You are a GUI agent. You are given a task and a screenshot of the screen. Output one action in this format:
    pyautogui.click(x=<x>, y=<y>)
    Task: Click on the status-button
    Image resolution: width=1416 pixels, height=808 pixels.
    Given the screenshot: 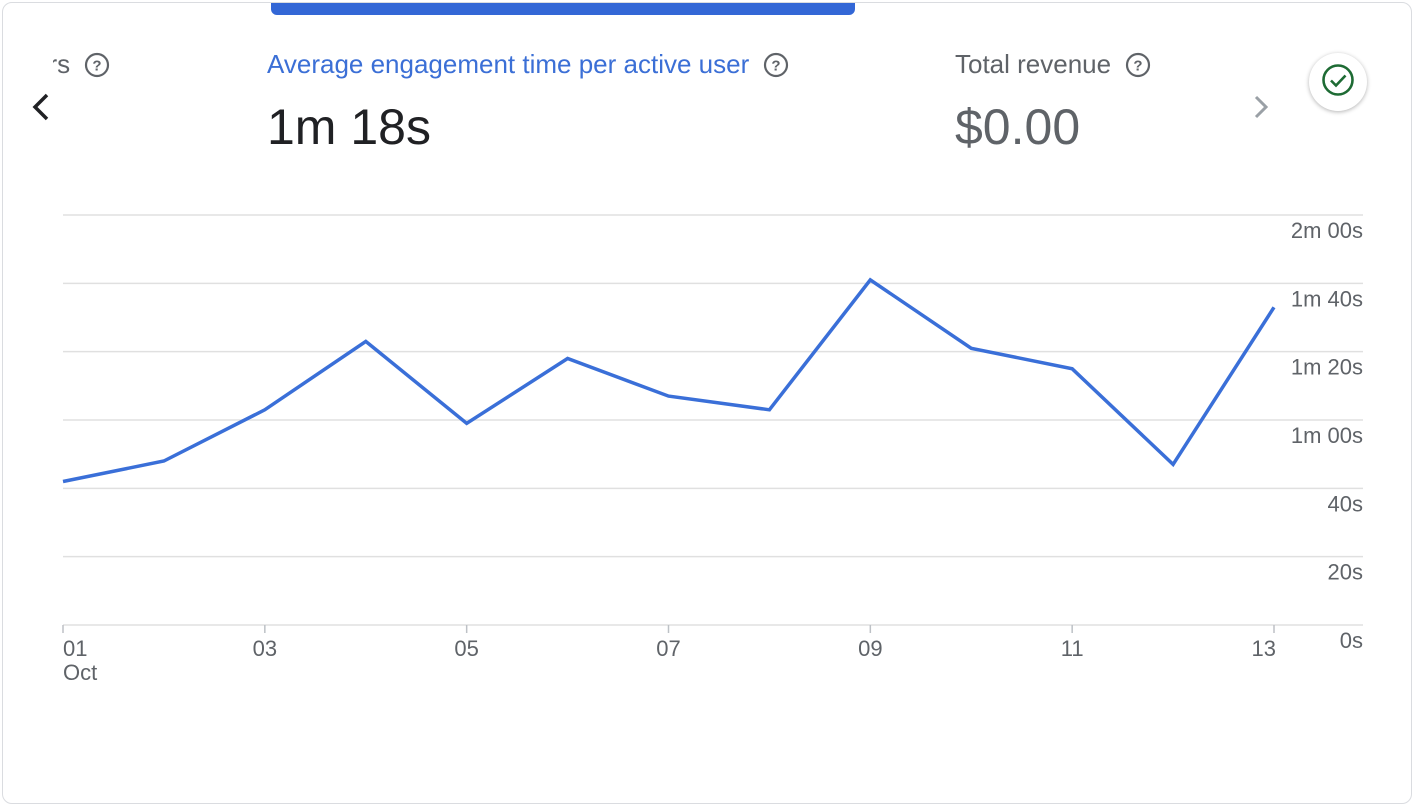 What is the action you would take?
    pyautogui.click(x=1338, y=82)
    